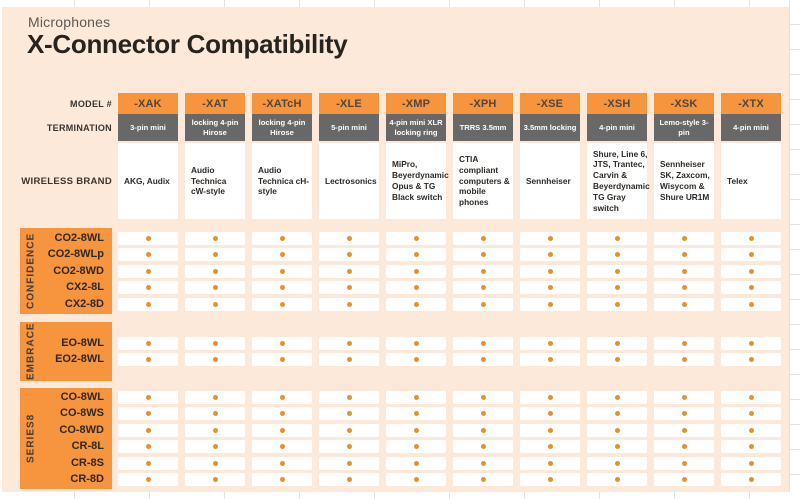 The width and height of the screenshot is (800, 499). Describe the element at coordinates (449, 360) in the screenshot. I see `compat-row-eo2-8wl` at that location.